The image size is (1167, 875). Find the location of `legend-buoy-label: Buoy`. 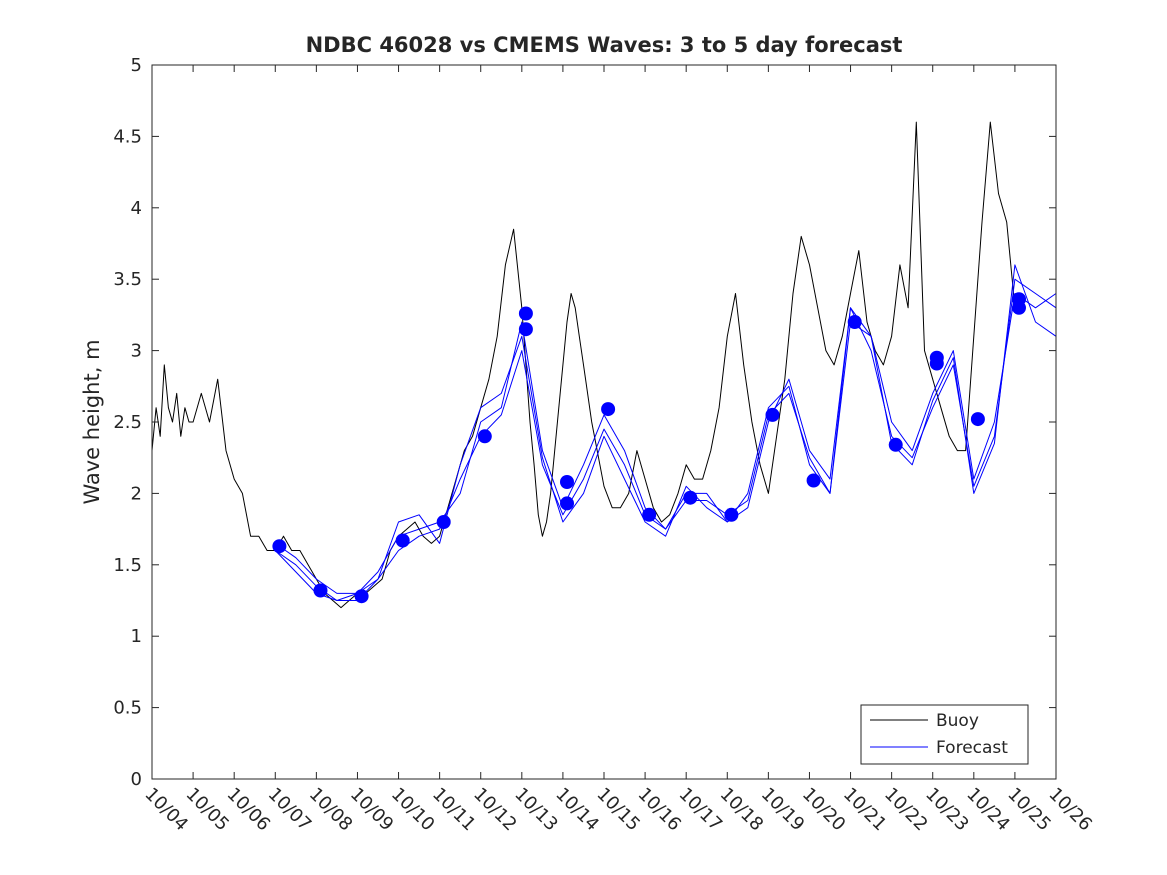

legend-buoy-label: Buoy is located at coordinates (957, 721).